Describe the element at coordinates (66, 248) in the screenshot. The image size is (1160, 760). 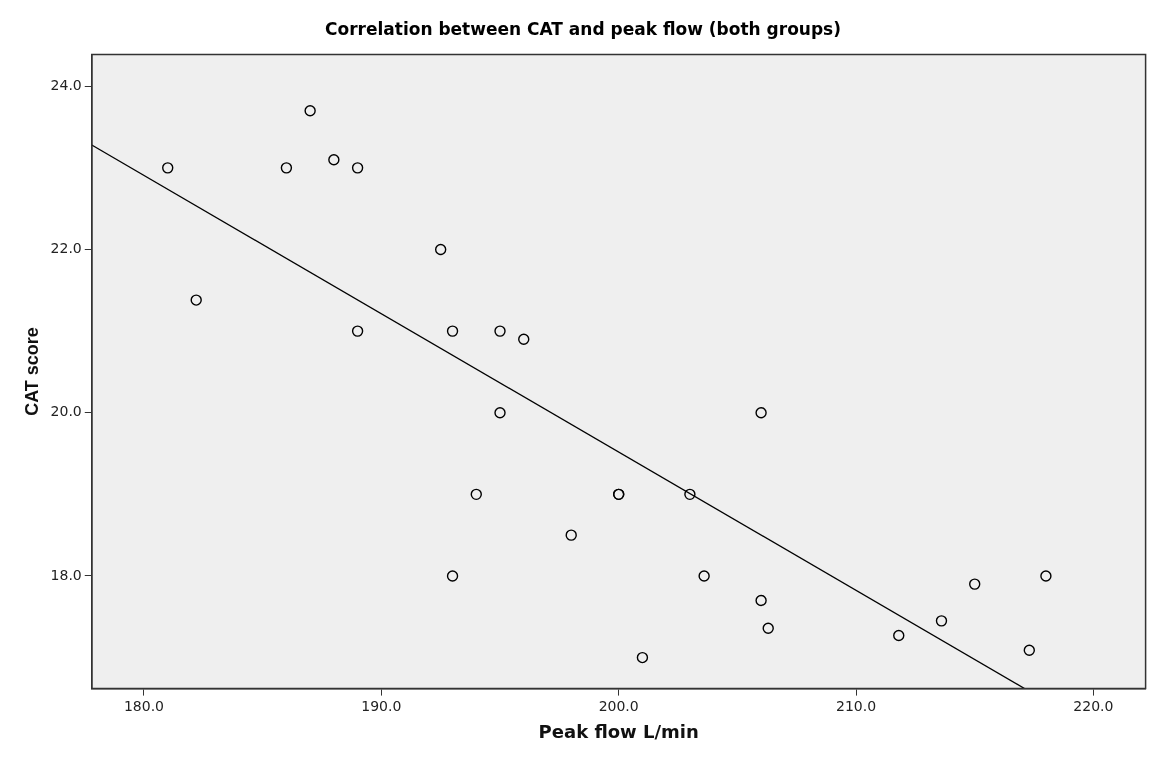
I see `y-tick-label: 22.0` at that location.